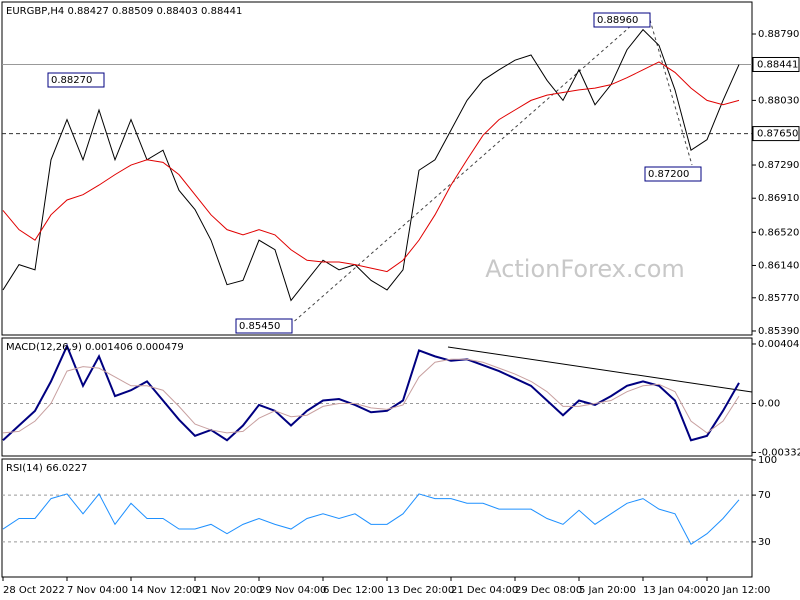 The width and height of the screenshot is (800, 600). What do you see at coordinates (164, 590) in the screenshot?
I see `x-tick-label: 14 Nov 12:00` at bounding box center [164, 590].